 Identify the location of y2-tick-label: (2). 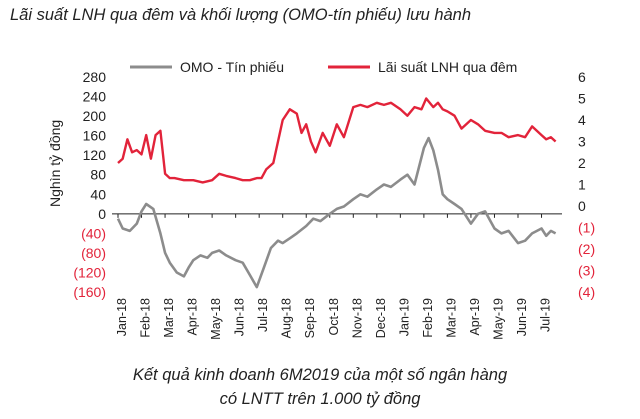
(586, 249).